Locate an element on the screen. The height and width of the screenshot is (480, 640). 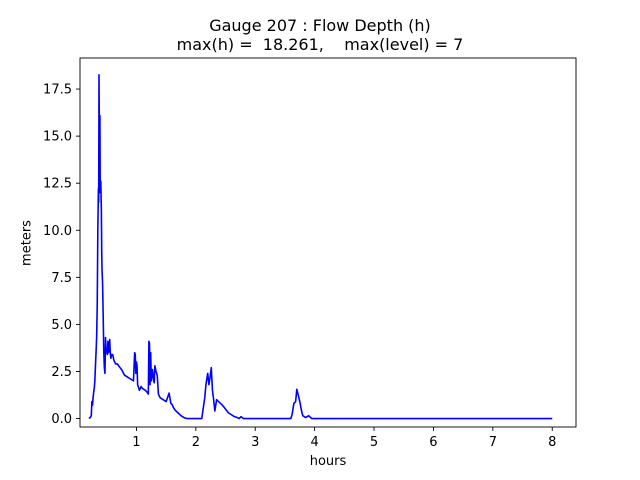
x-tick-label: 4 is located at coordinates (314, 442).